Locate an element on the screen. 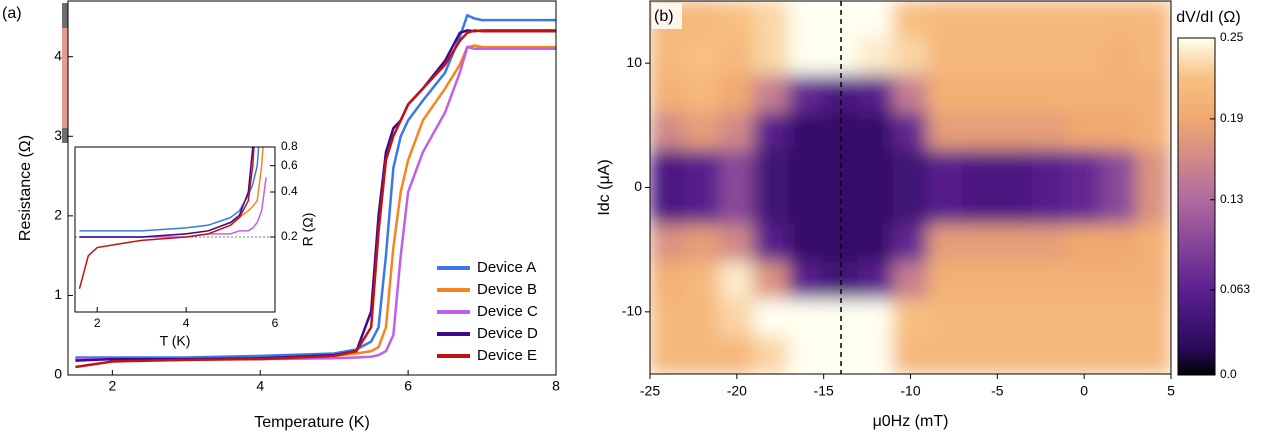  y-tick-label: 0.4 is located at coordinates (289, 191).